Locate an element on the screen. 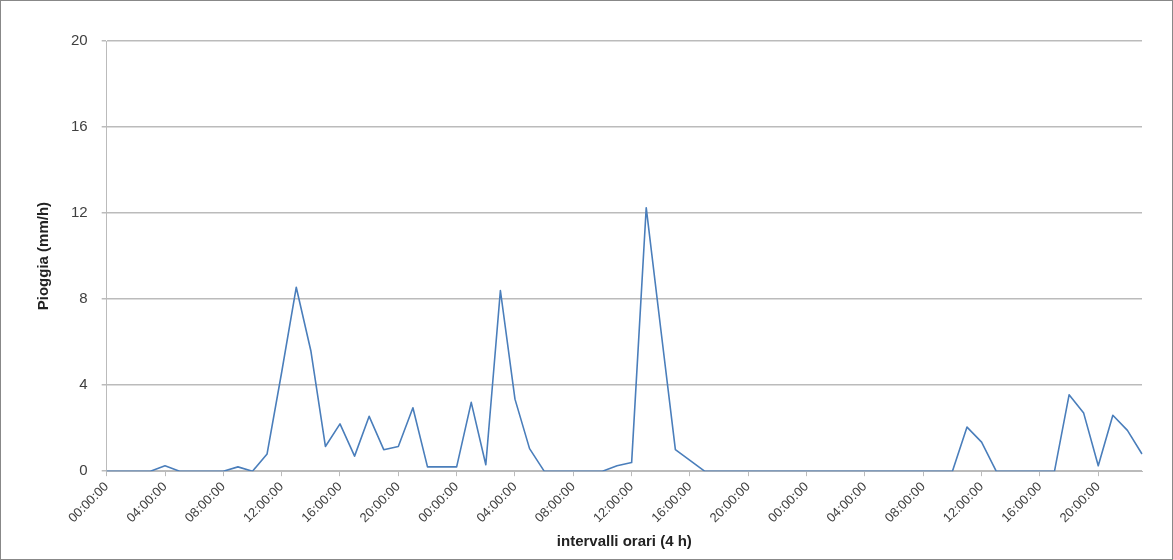 Image resolution: width=1173 pixels, height=560 pixels. y-tick-label: 8 is located at coordinates (83, 298).